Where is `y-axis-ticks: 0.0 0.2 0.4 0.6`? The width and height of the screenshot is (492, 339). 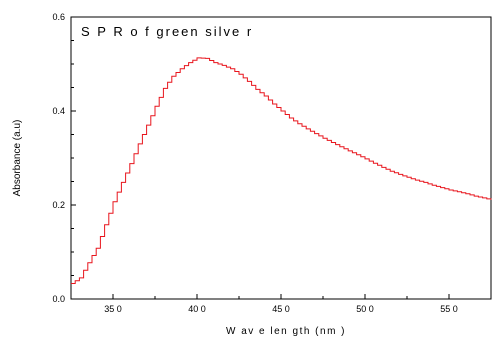
y-axis-ticks: 0.0 0.2 0.4 0.6 is located at coordinates (64, 158).